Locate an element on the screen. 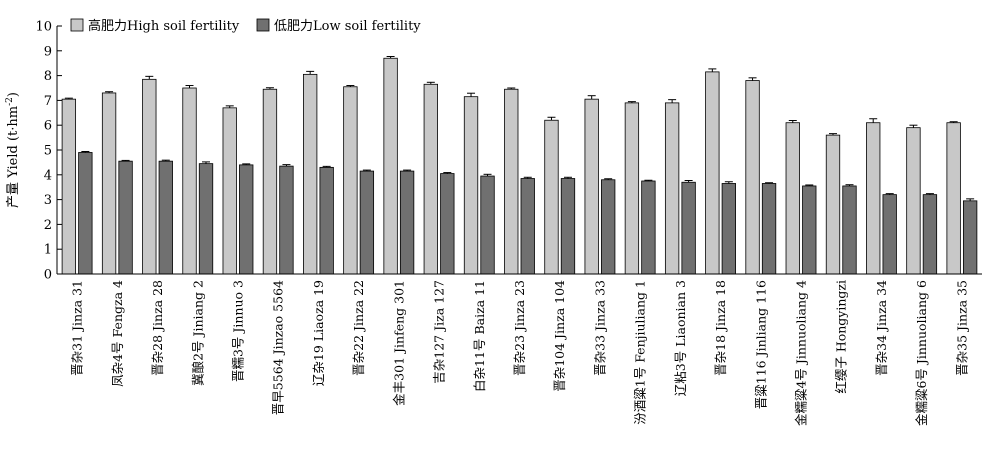  y-tick-label: 5 is located at coordinates (48, 151).